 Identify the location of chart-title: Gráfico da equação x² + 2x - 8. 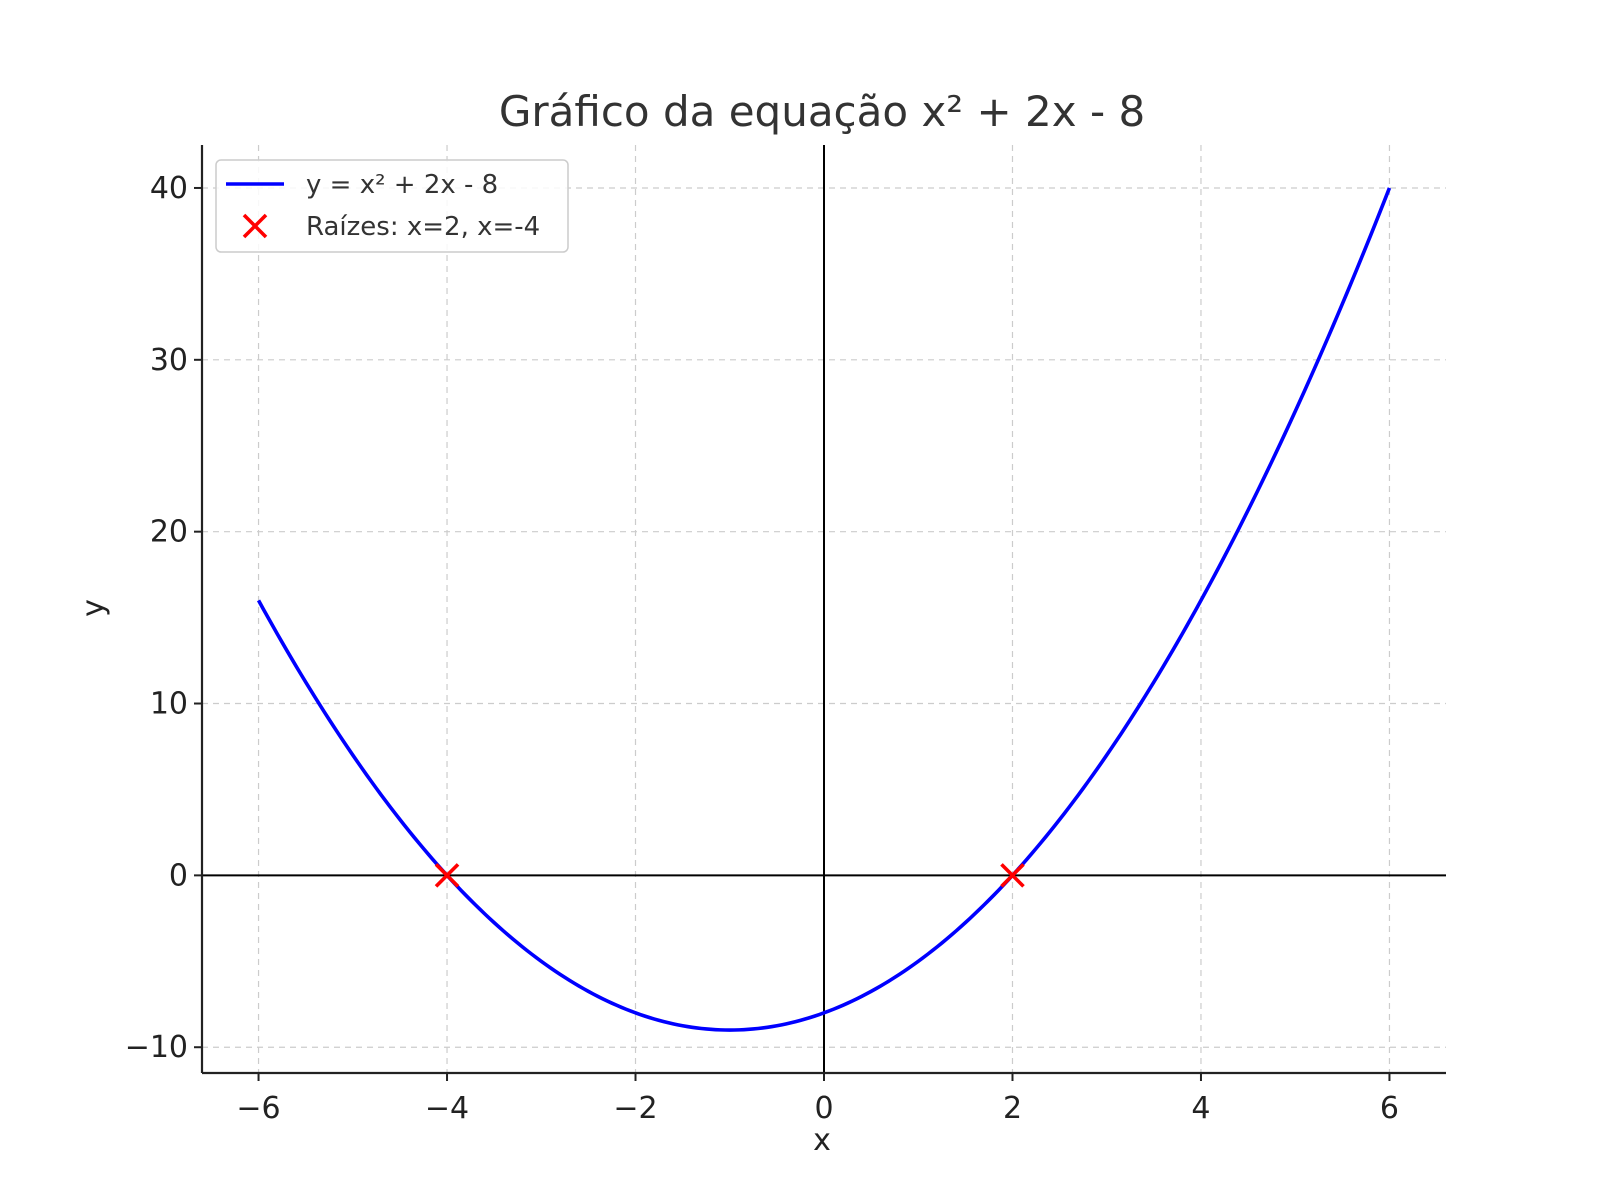
(822, 111).